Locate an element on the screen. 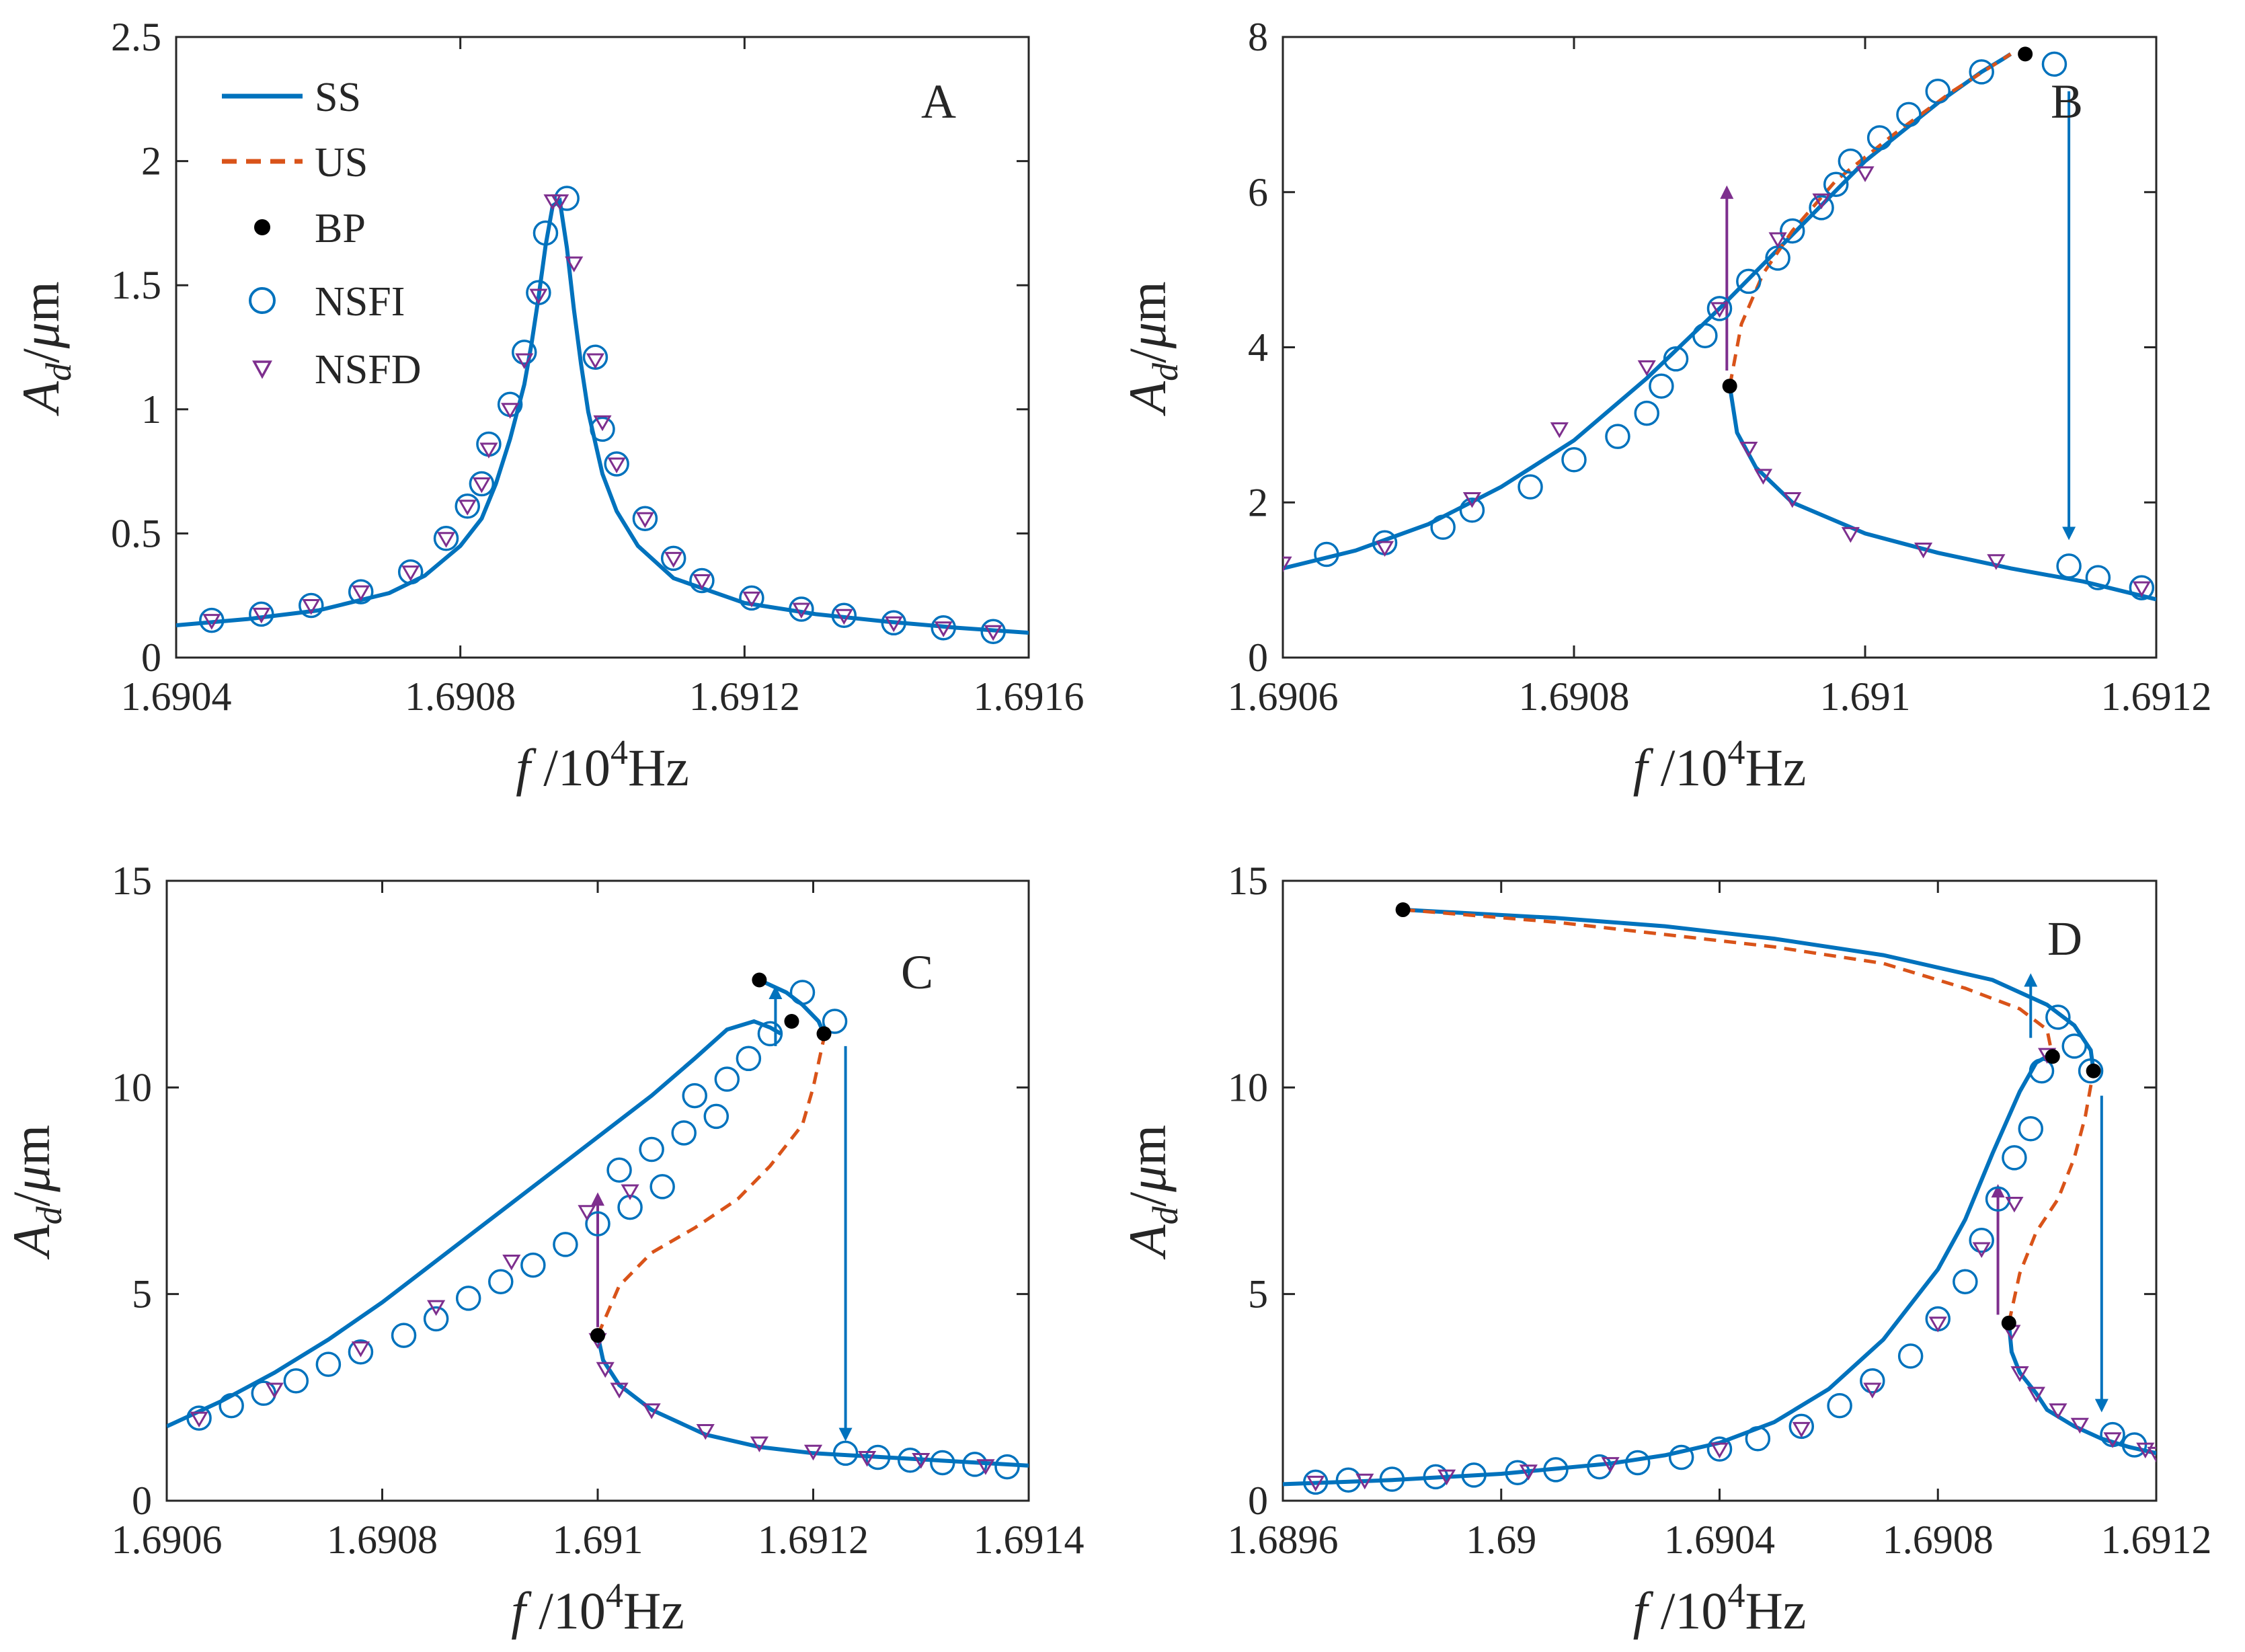 The height and width of the screenshot is (1652, 2245). x-axis-label: f /104Hz is located at coordinates (1720, 765).